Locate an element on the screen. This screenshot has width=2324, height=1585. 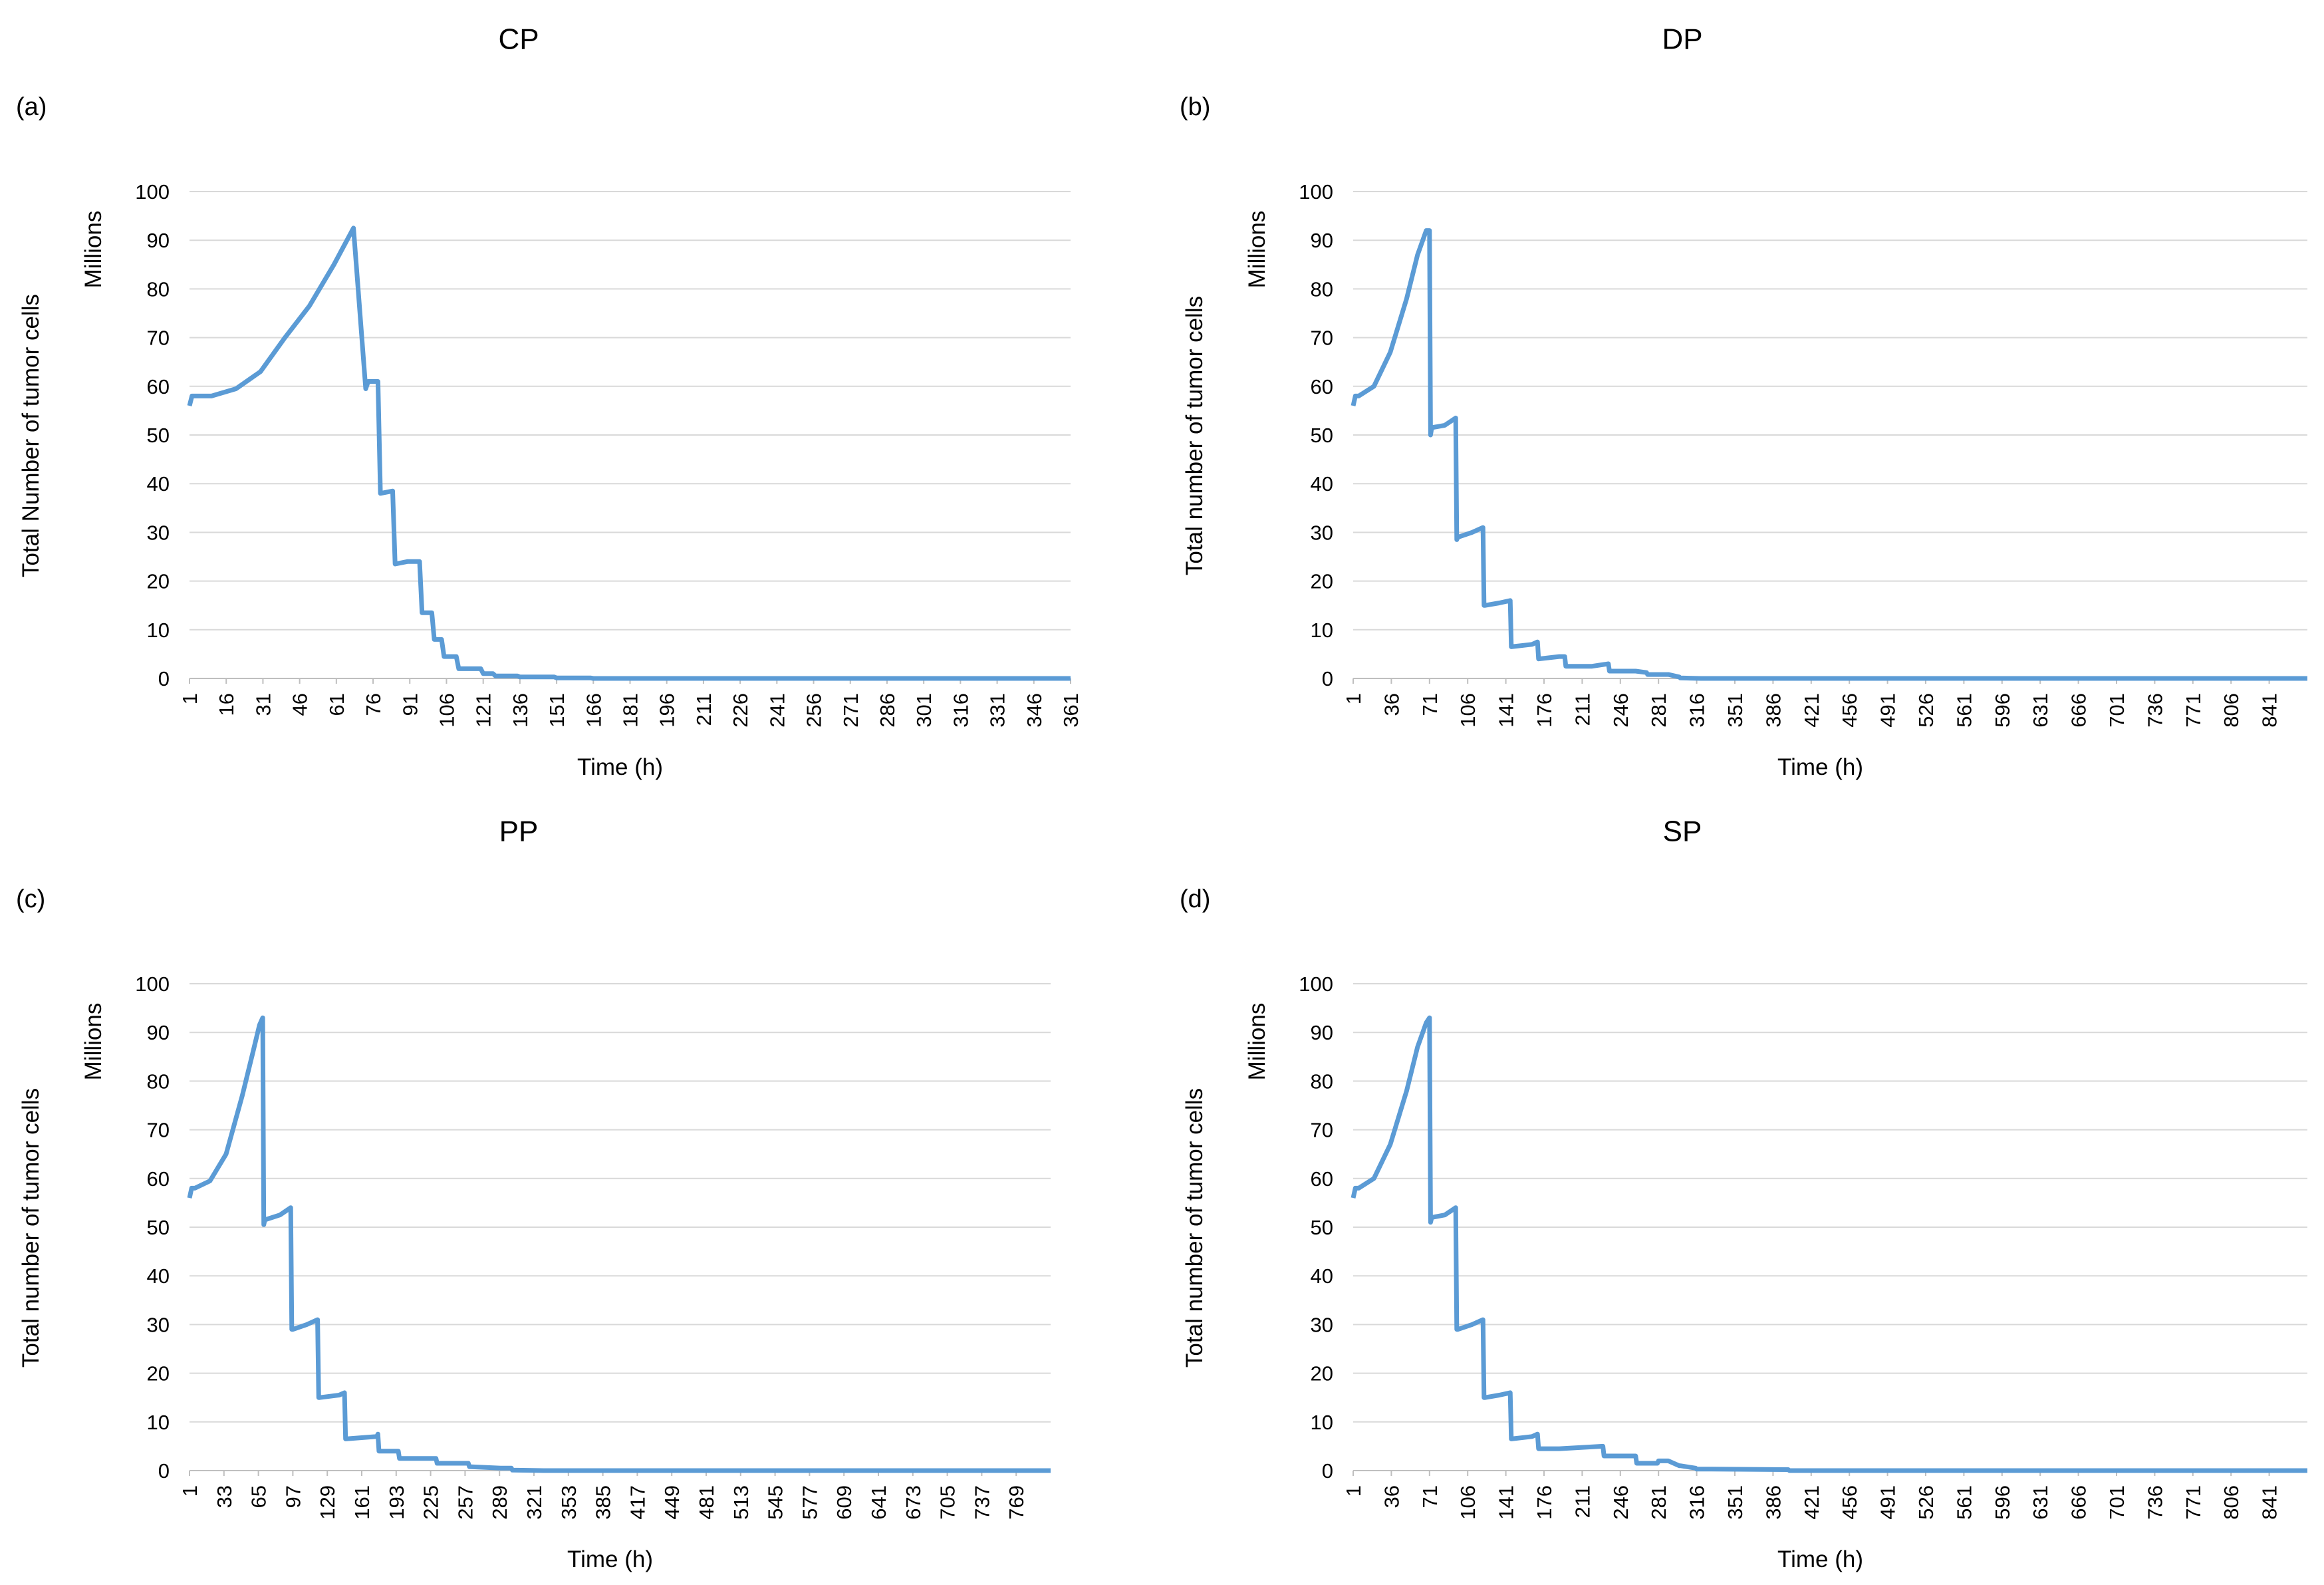
x-tick-label: 545 is located at coordinates (775, 1502).